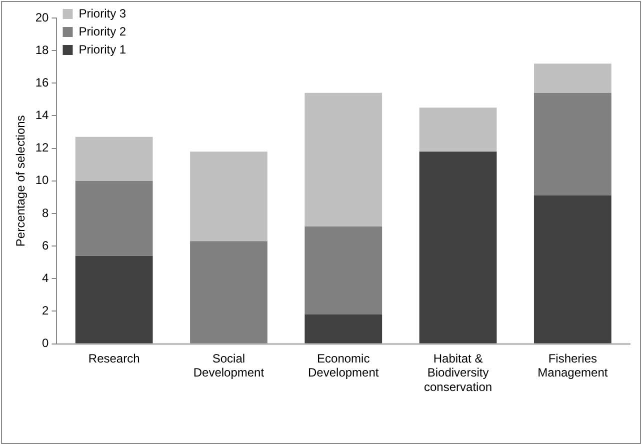  Describe the element at coordinates (229, 365) in the screenshot. I see `x-tick-label: Social Development` at that location.